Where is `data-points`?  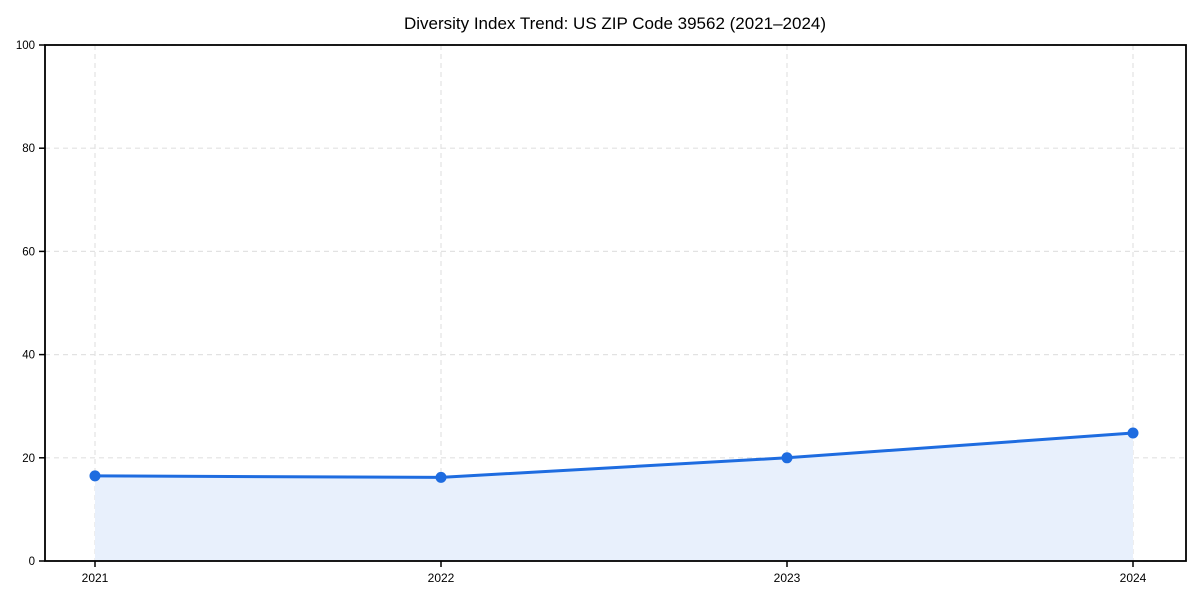
data-points is located at coordinates (614, 455).